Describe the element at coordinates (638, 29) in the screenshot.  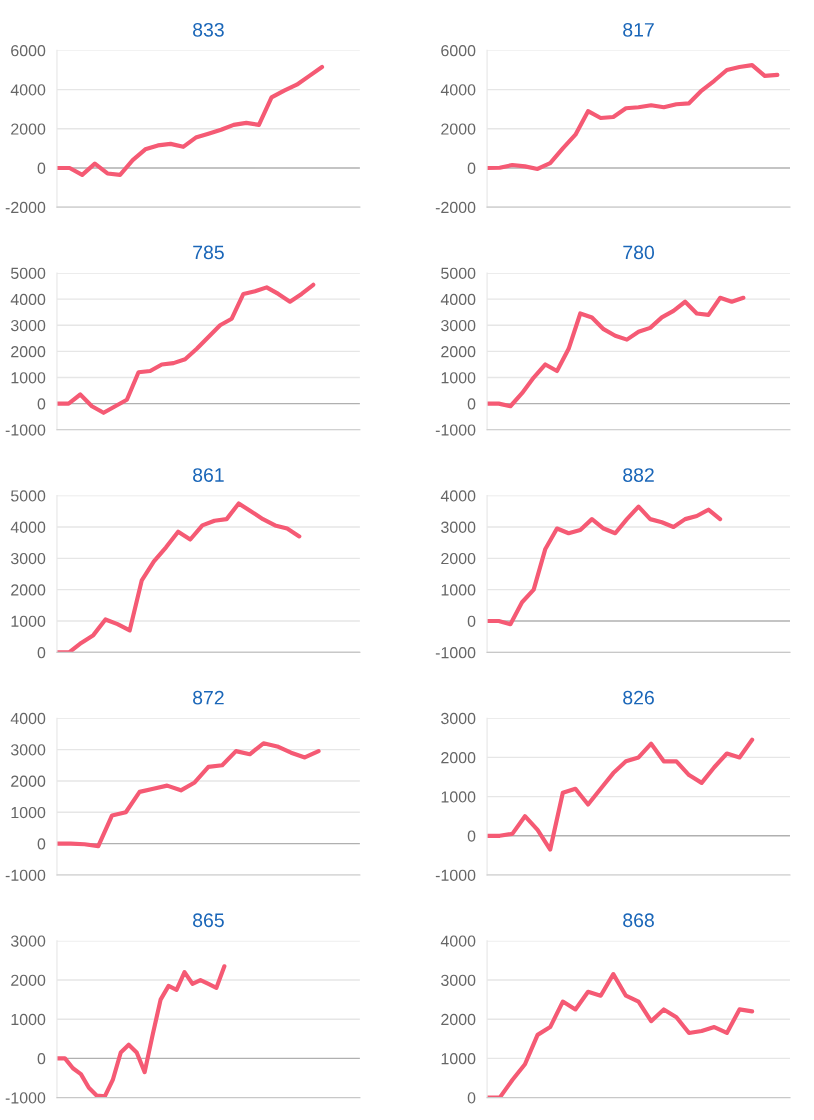
I see `chart-title: 817` at that location.